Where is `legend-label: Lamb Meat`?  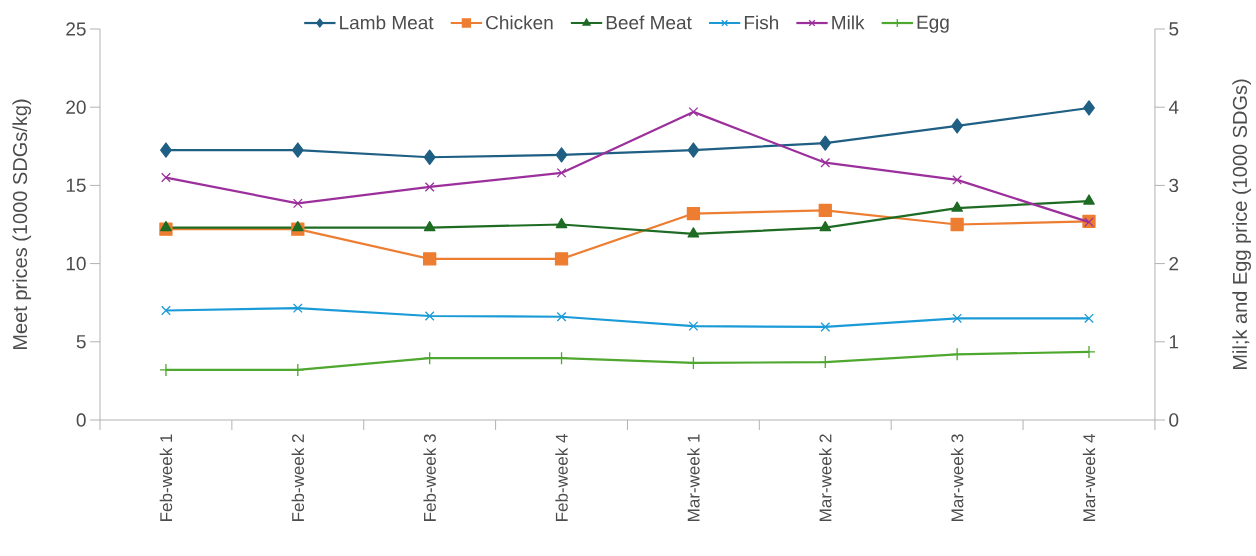 legend-label: Lamb Meat is located at coordinates (387, 22).